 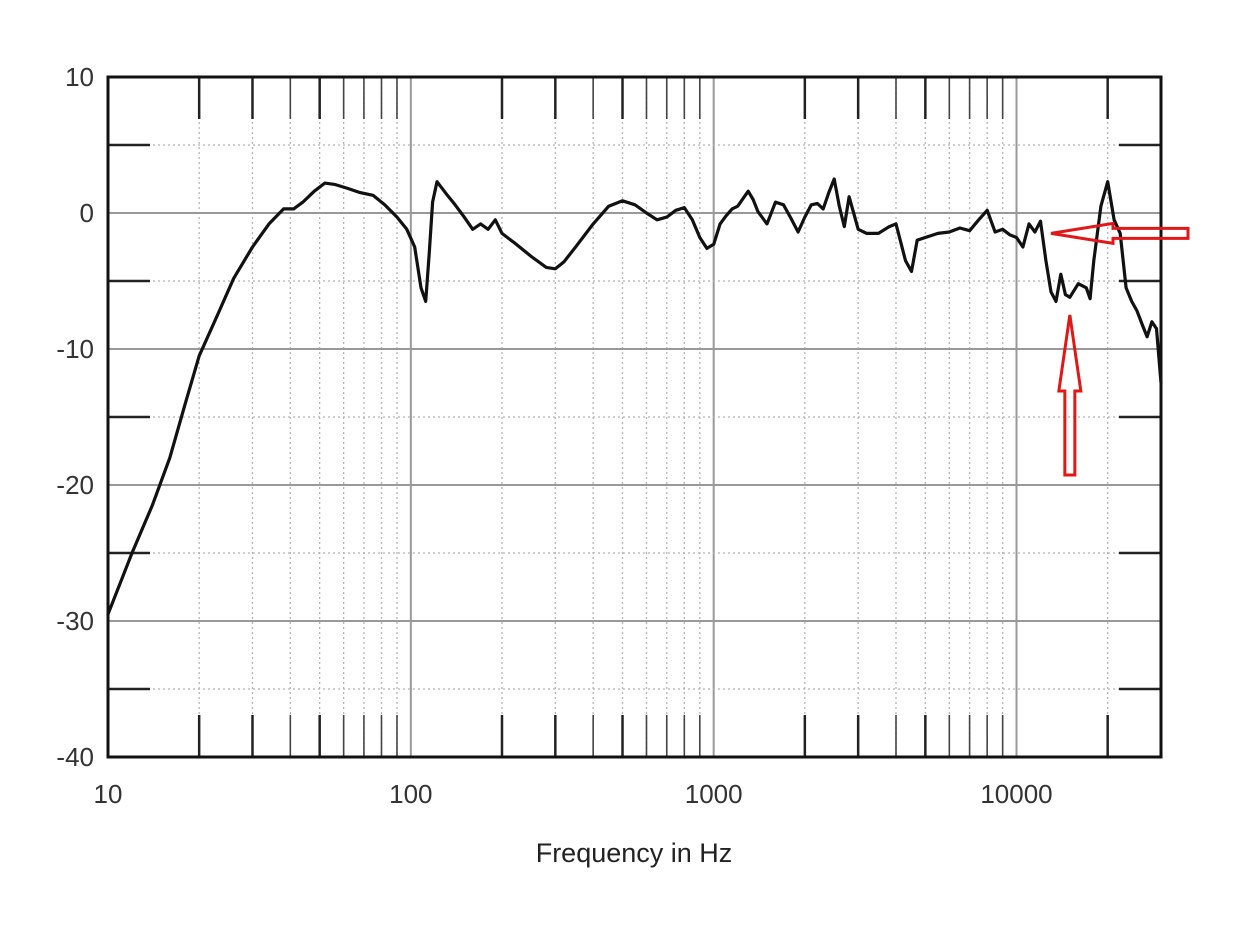 I want to click on y-tick-label: -30, so click(x=75, y=621).